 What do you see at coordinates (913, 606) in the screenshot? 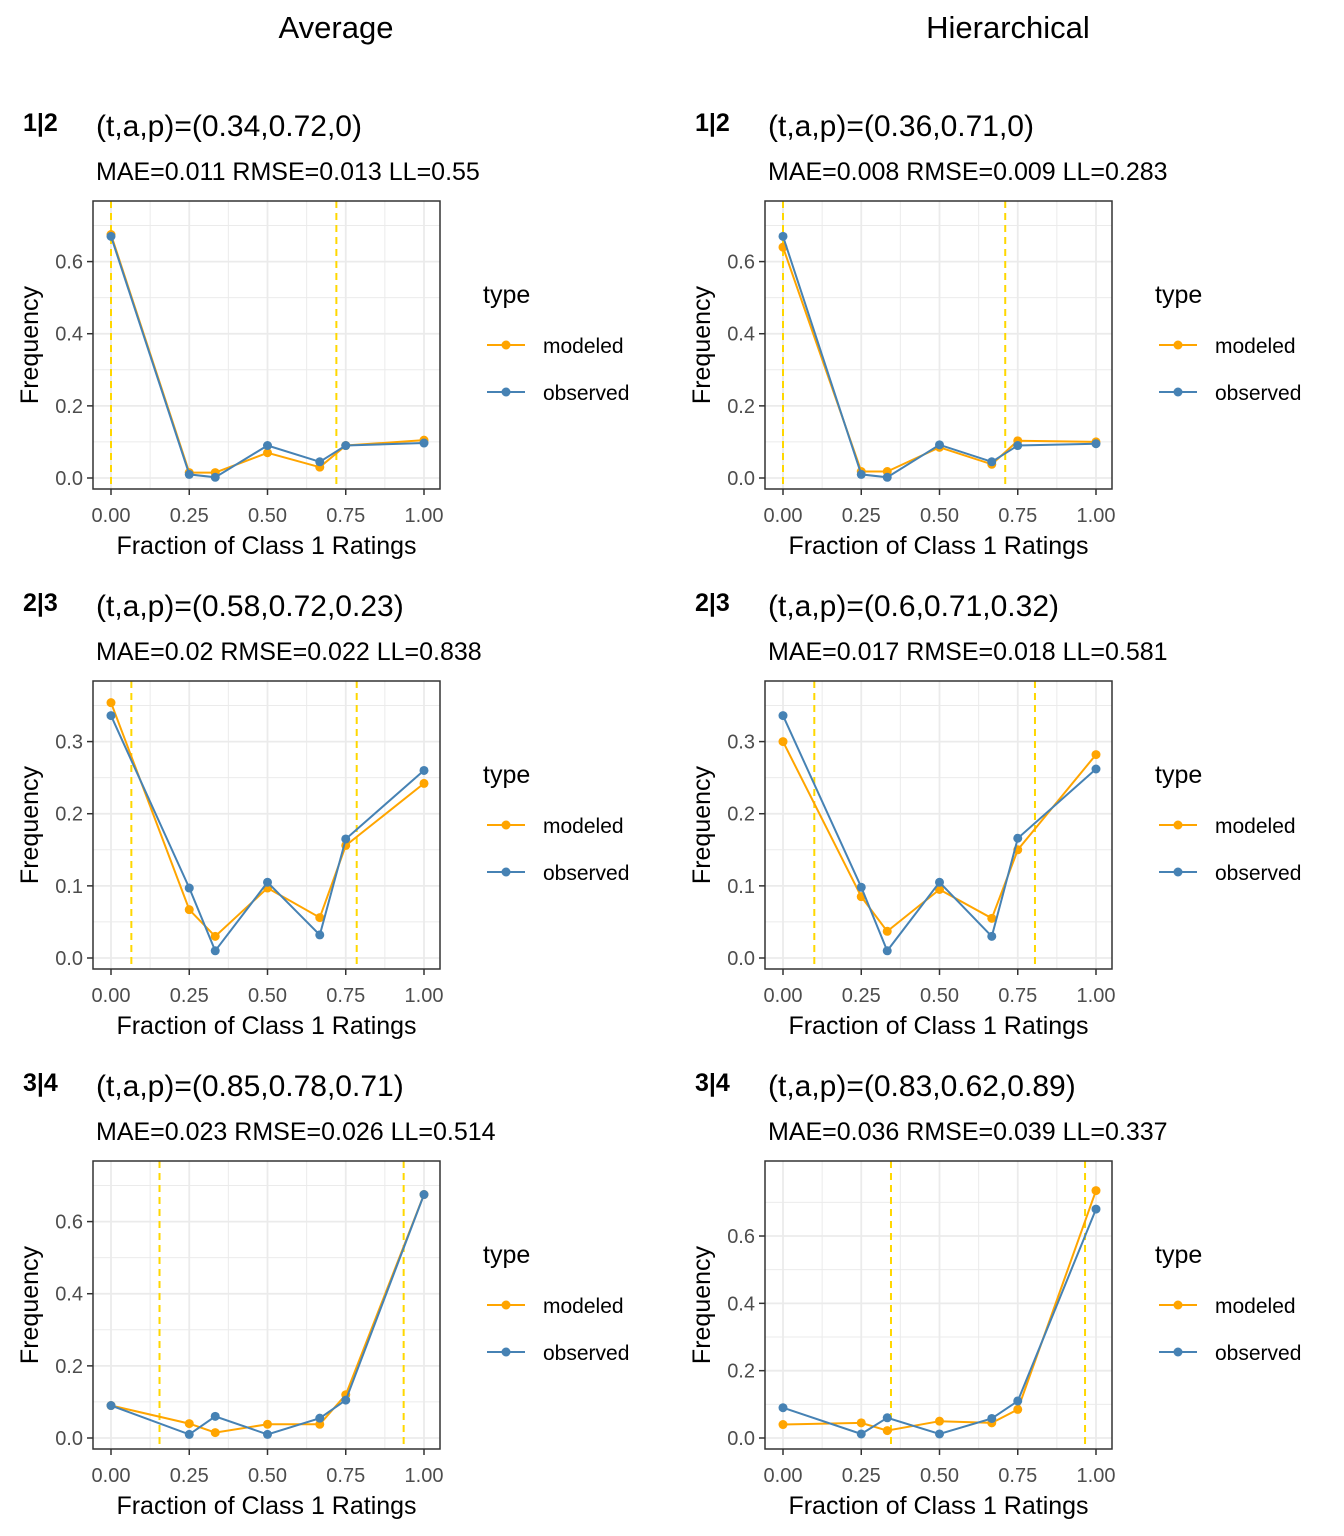
I see `panel-title: (t,a,p)=(0.6,0.71,0.32)` at bounding box center [913, 606].